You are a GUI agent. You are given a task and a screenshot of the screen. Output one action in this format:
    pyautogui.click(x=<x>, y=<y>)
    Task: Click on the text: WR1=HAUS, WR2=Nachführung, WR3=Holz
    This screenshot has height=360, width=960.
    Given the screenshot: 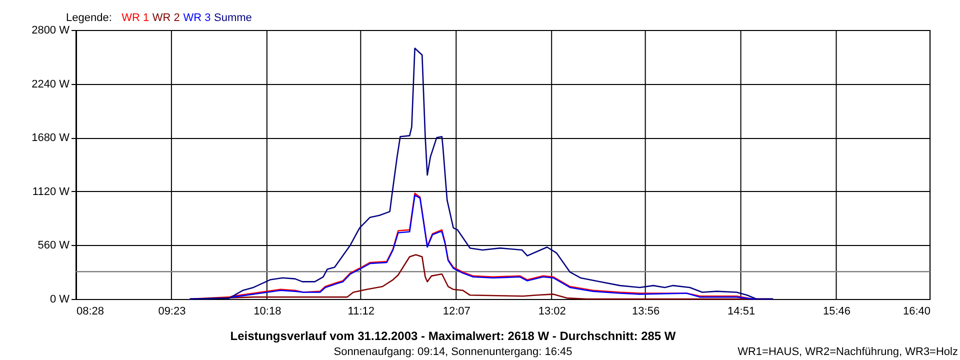 What is the action you would take?
    pyautogui.click(x=848, y=352)
    